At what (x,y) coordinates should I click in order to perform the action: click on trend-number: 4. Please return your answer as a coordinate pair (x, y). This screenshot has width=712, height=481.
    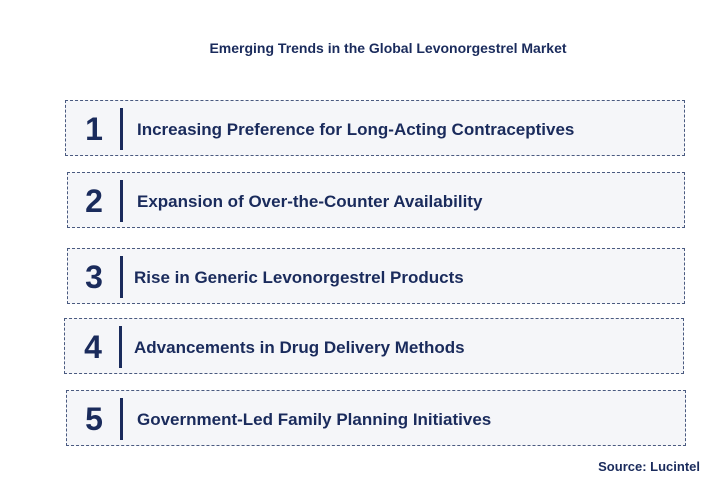
    Looking at the image, I should click on (93, 347).